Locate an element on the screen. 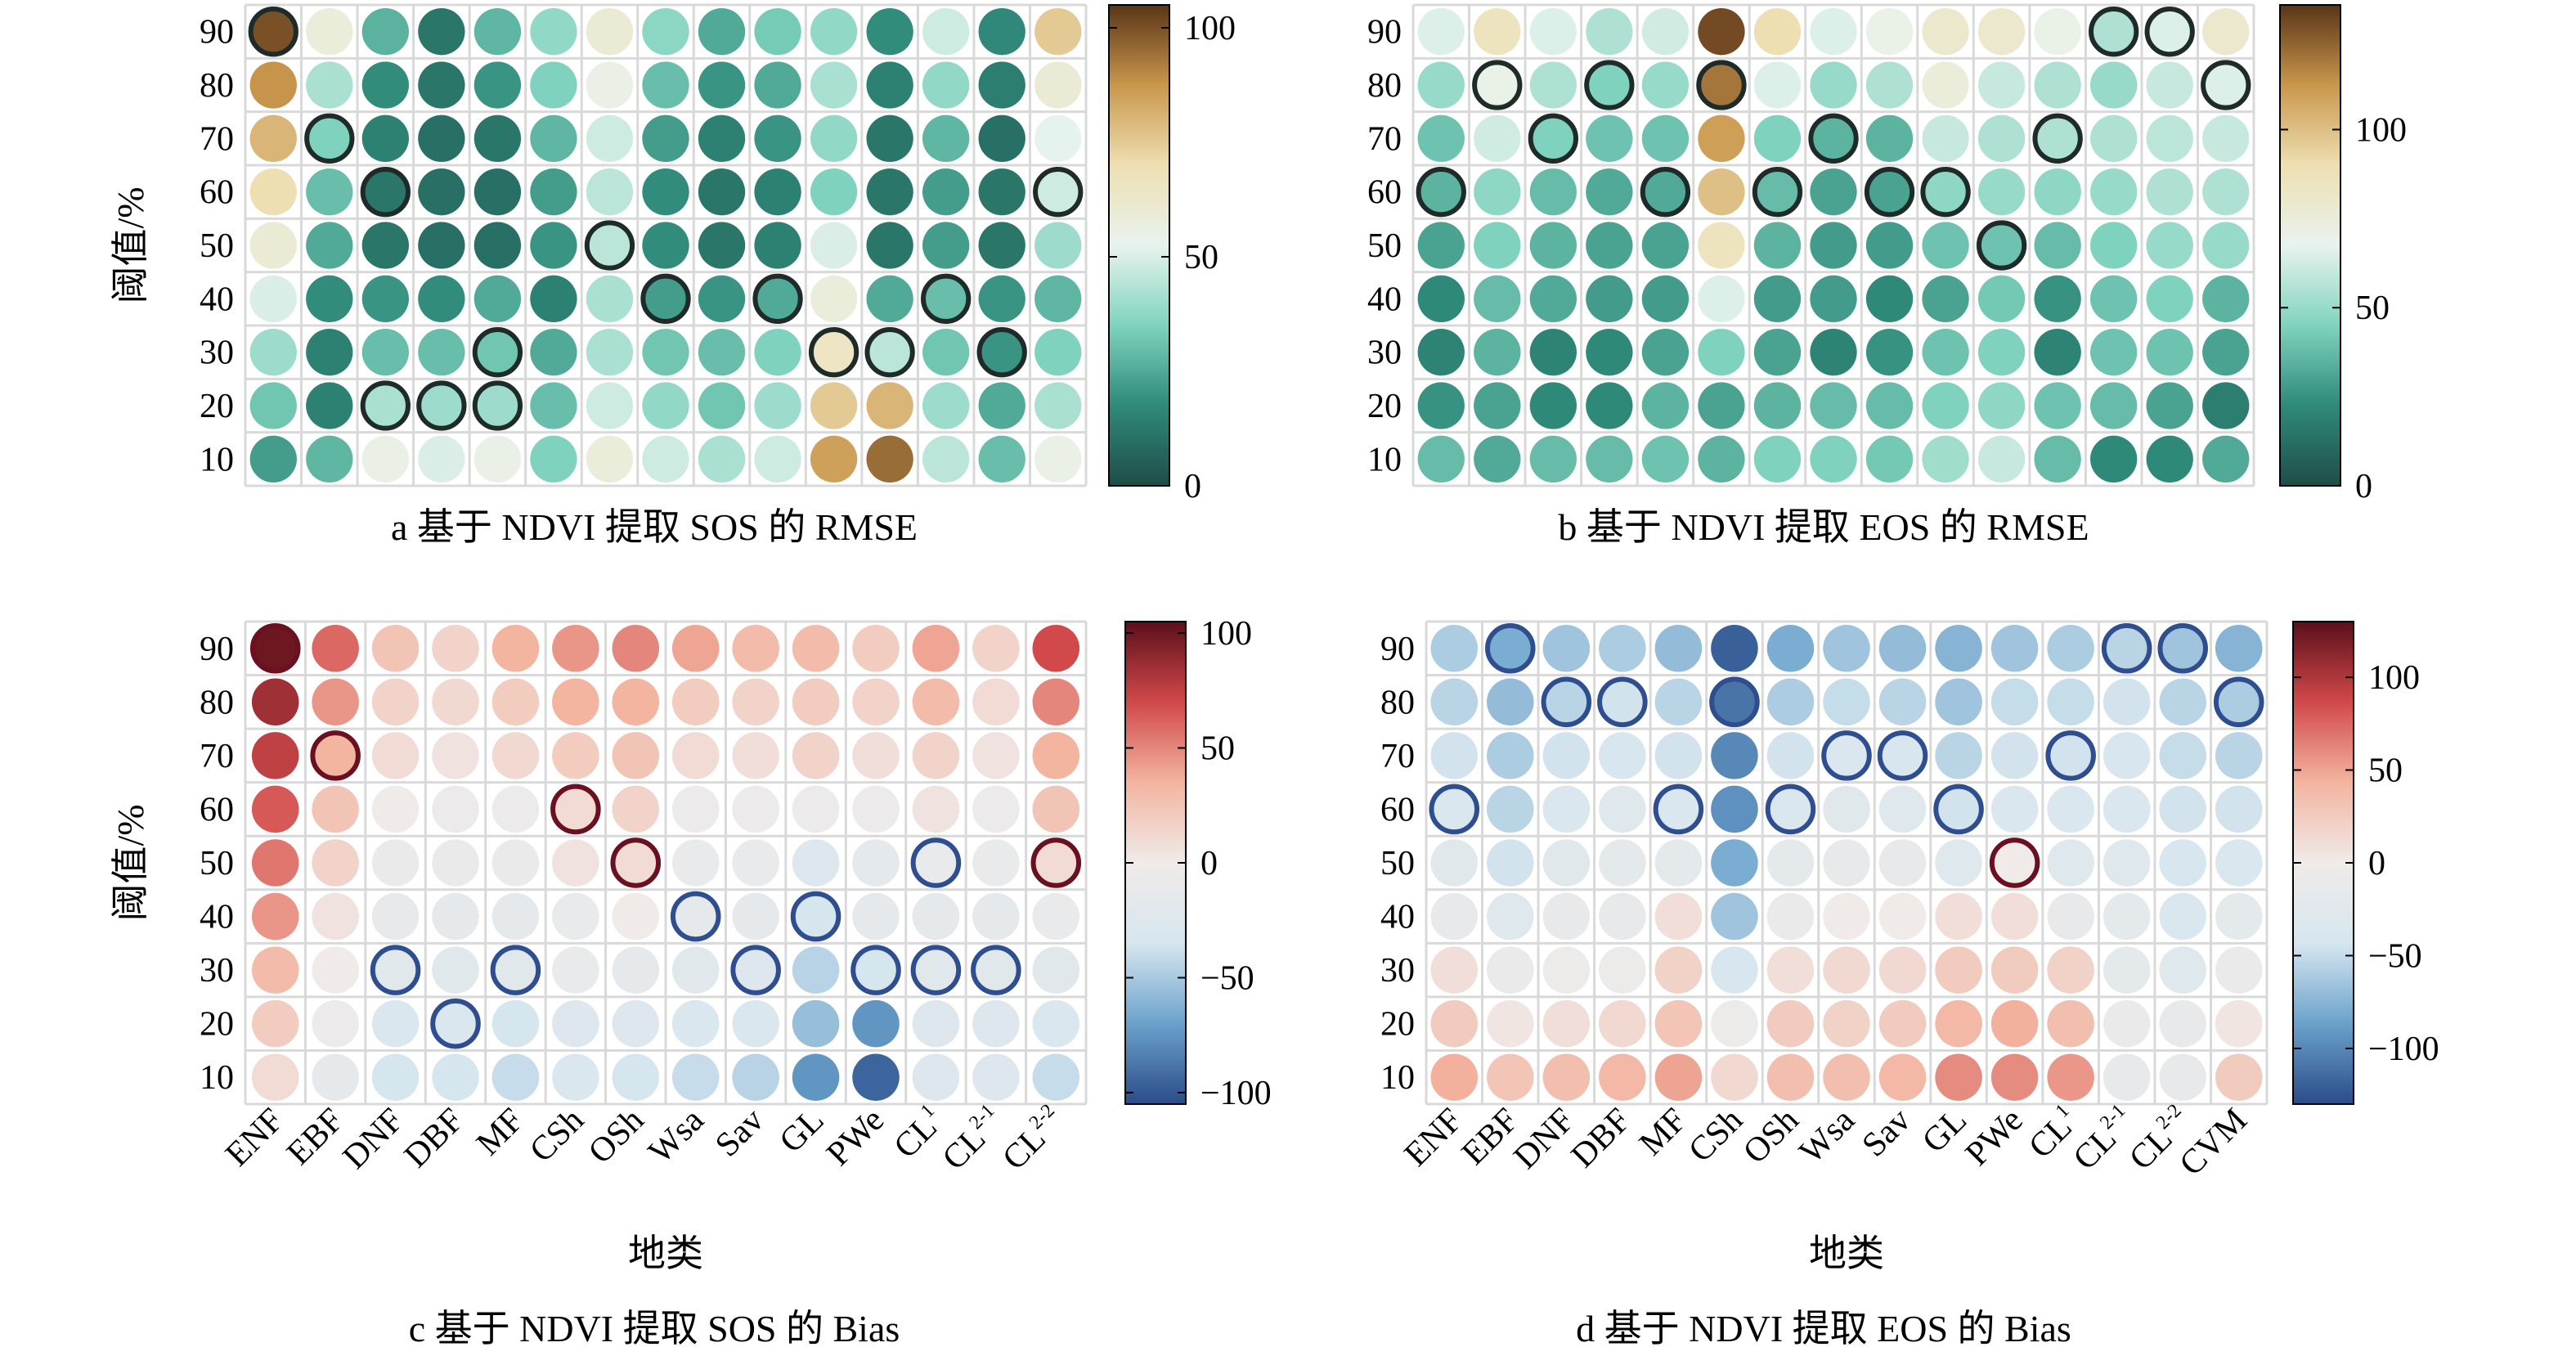 The width and height of the screenshot is (2576, 1347). x-tick-label: MF is located at coordinates (500, 1132).